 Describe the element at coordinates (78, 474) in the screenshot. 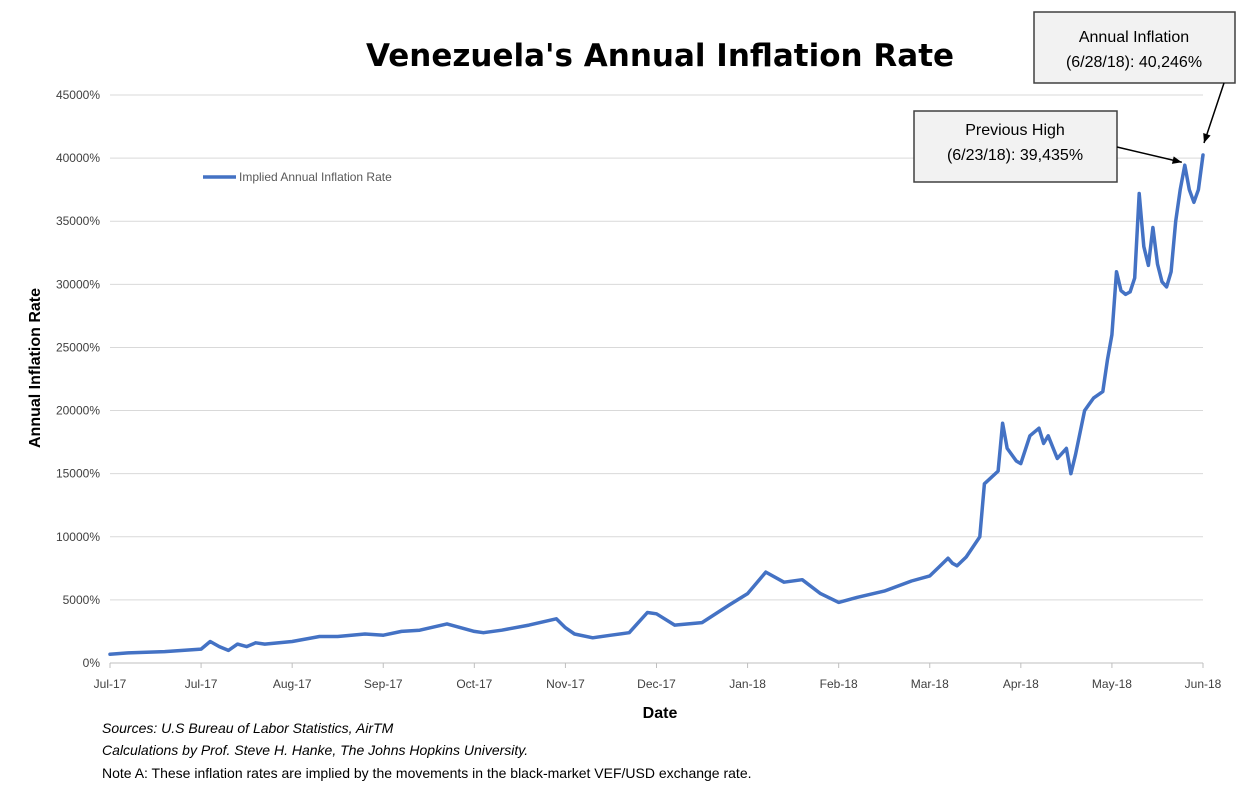

I see `y-tick-label: 15000%` at that location.